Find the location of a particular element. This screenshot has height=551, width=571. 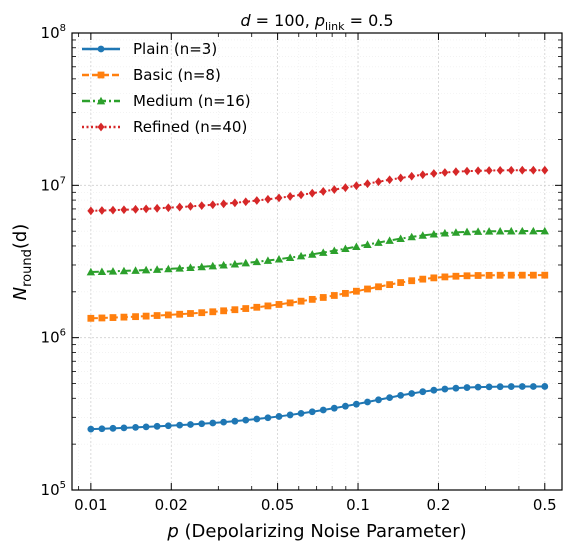

y-tick-exponent: 8 is located at coordinates (63, 28).